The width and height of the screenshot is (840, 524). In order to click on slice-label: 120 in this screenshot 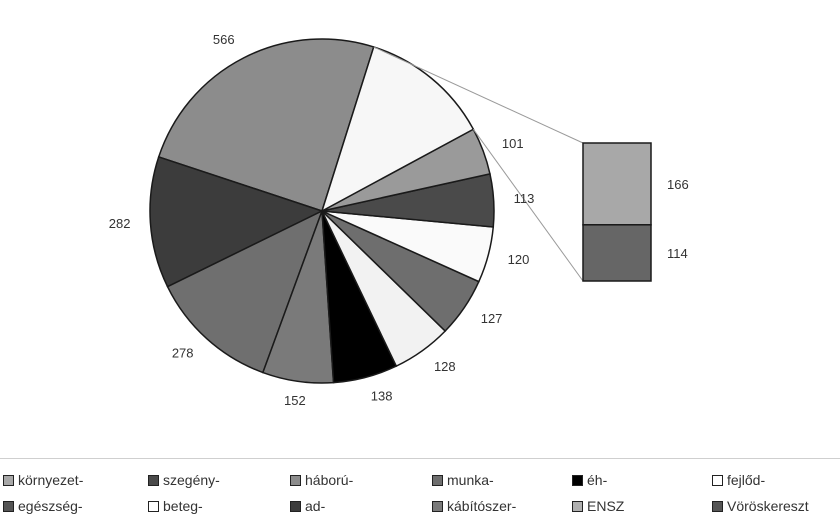, I will do `click(519, 259)`.